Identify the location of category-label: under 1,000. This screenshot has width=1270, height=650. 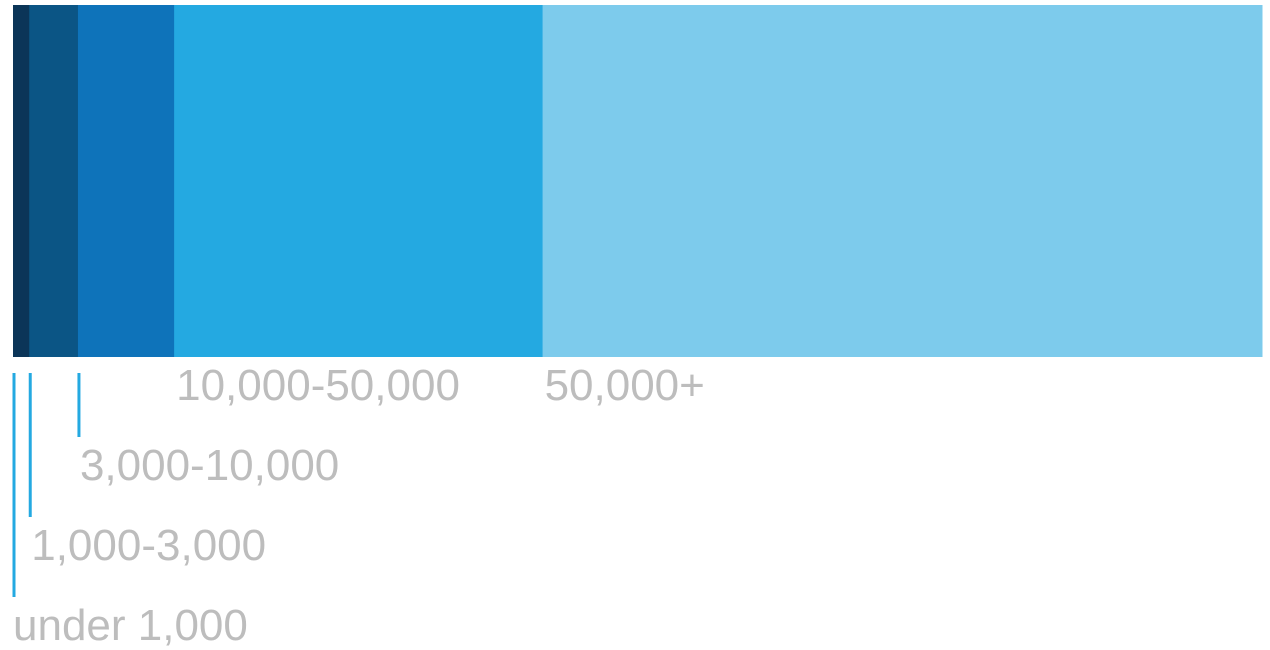
(130, 625).